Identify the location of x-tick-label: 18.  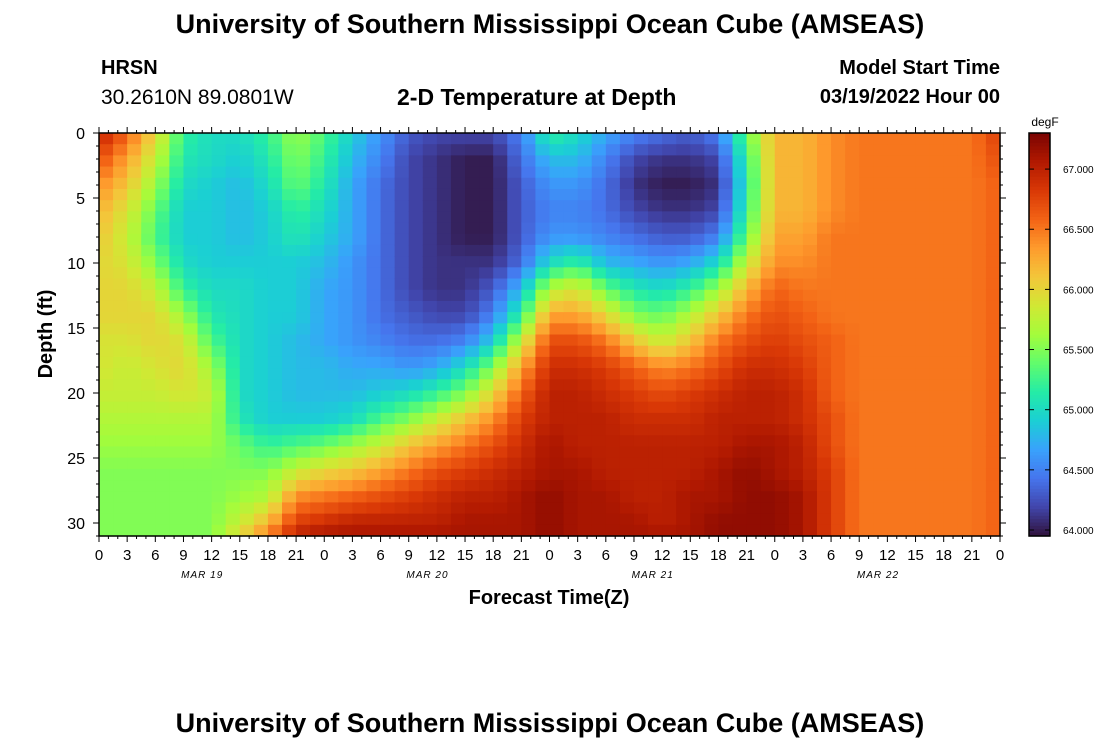
(268, 555).